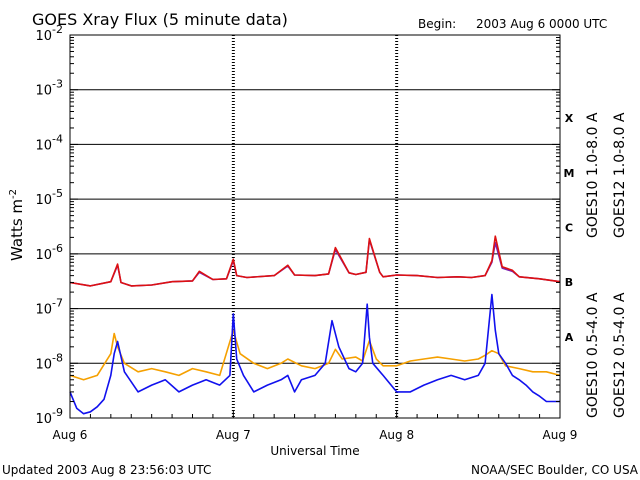 The width and height of the screenshot is (640, 480). What do you see at coordinates (49, 307) in the screenshot?
I see `y-tick-label-2: 10⁻⁷` at bounding box center [49, 307].